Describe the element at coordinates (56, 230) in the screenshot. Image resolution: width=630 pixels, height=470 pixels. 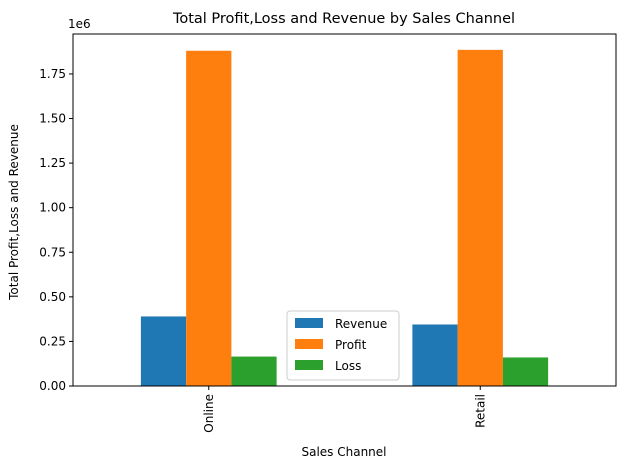
I see `y-axis: 0.00 0.25 0.50 0.75 1.00 1.25 1.50 1.75` at that location.